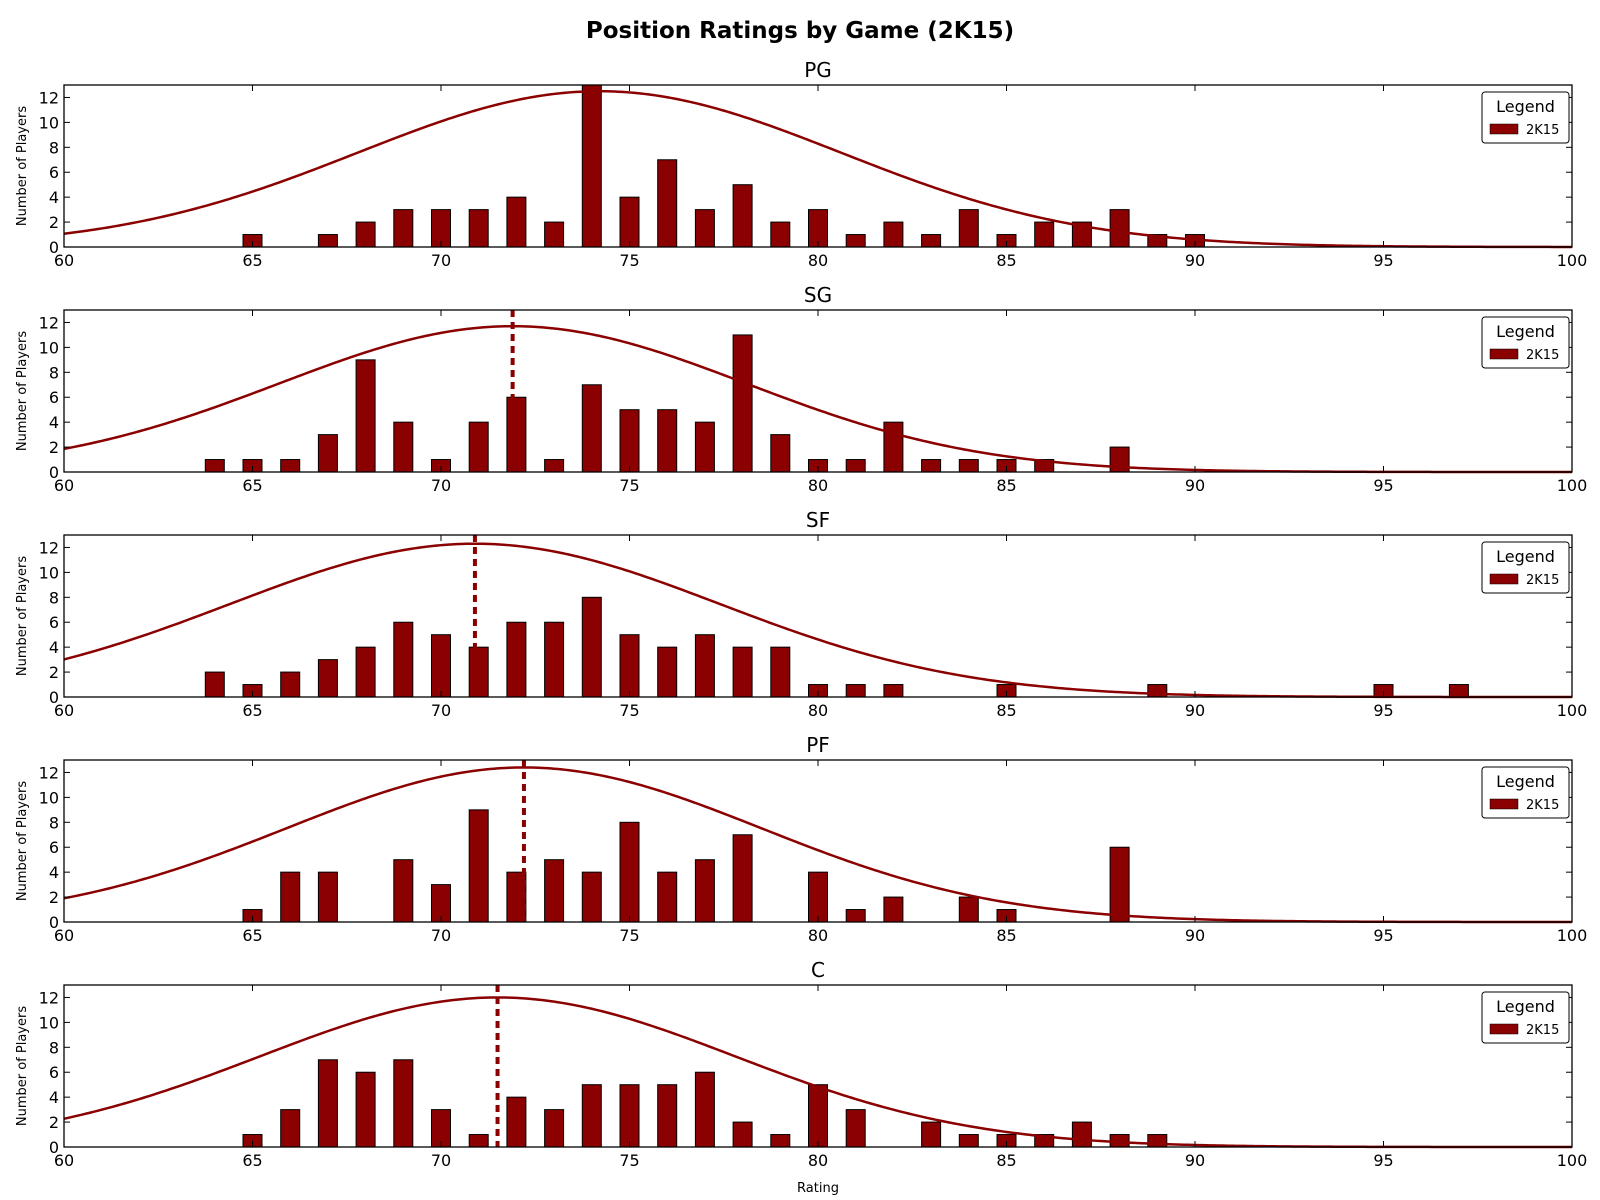 Image resolution: width=1600 pixels, height=1200 pixels. I want to click on subplot-title: PF, so click(818, 745).